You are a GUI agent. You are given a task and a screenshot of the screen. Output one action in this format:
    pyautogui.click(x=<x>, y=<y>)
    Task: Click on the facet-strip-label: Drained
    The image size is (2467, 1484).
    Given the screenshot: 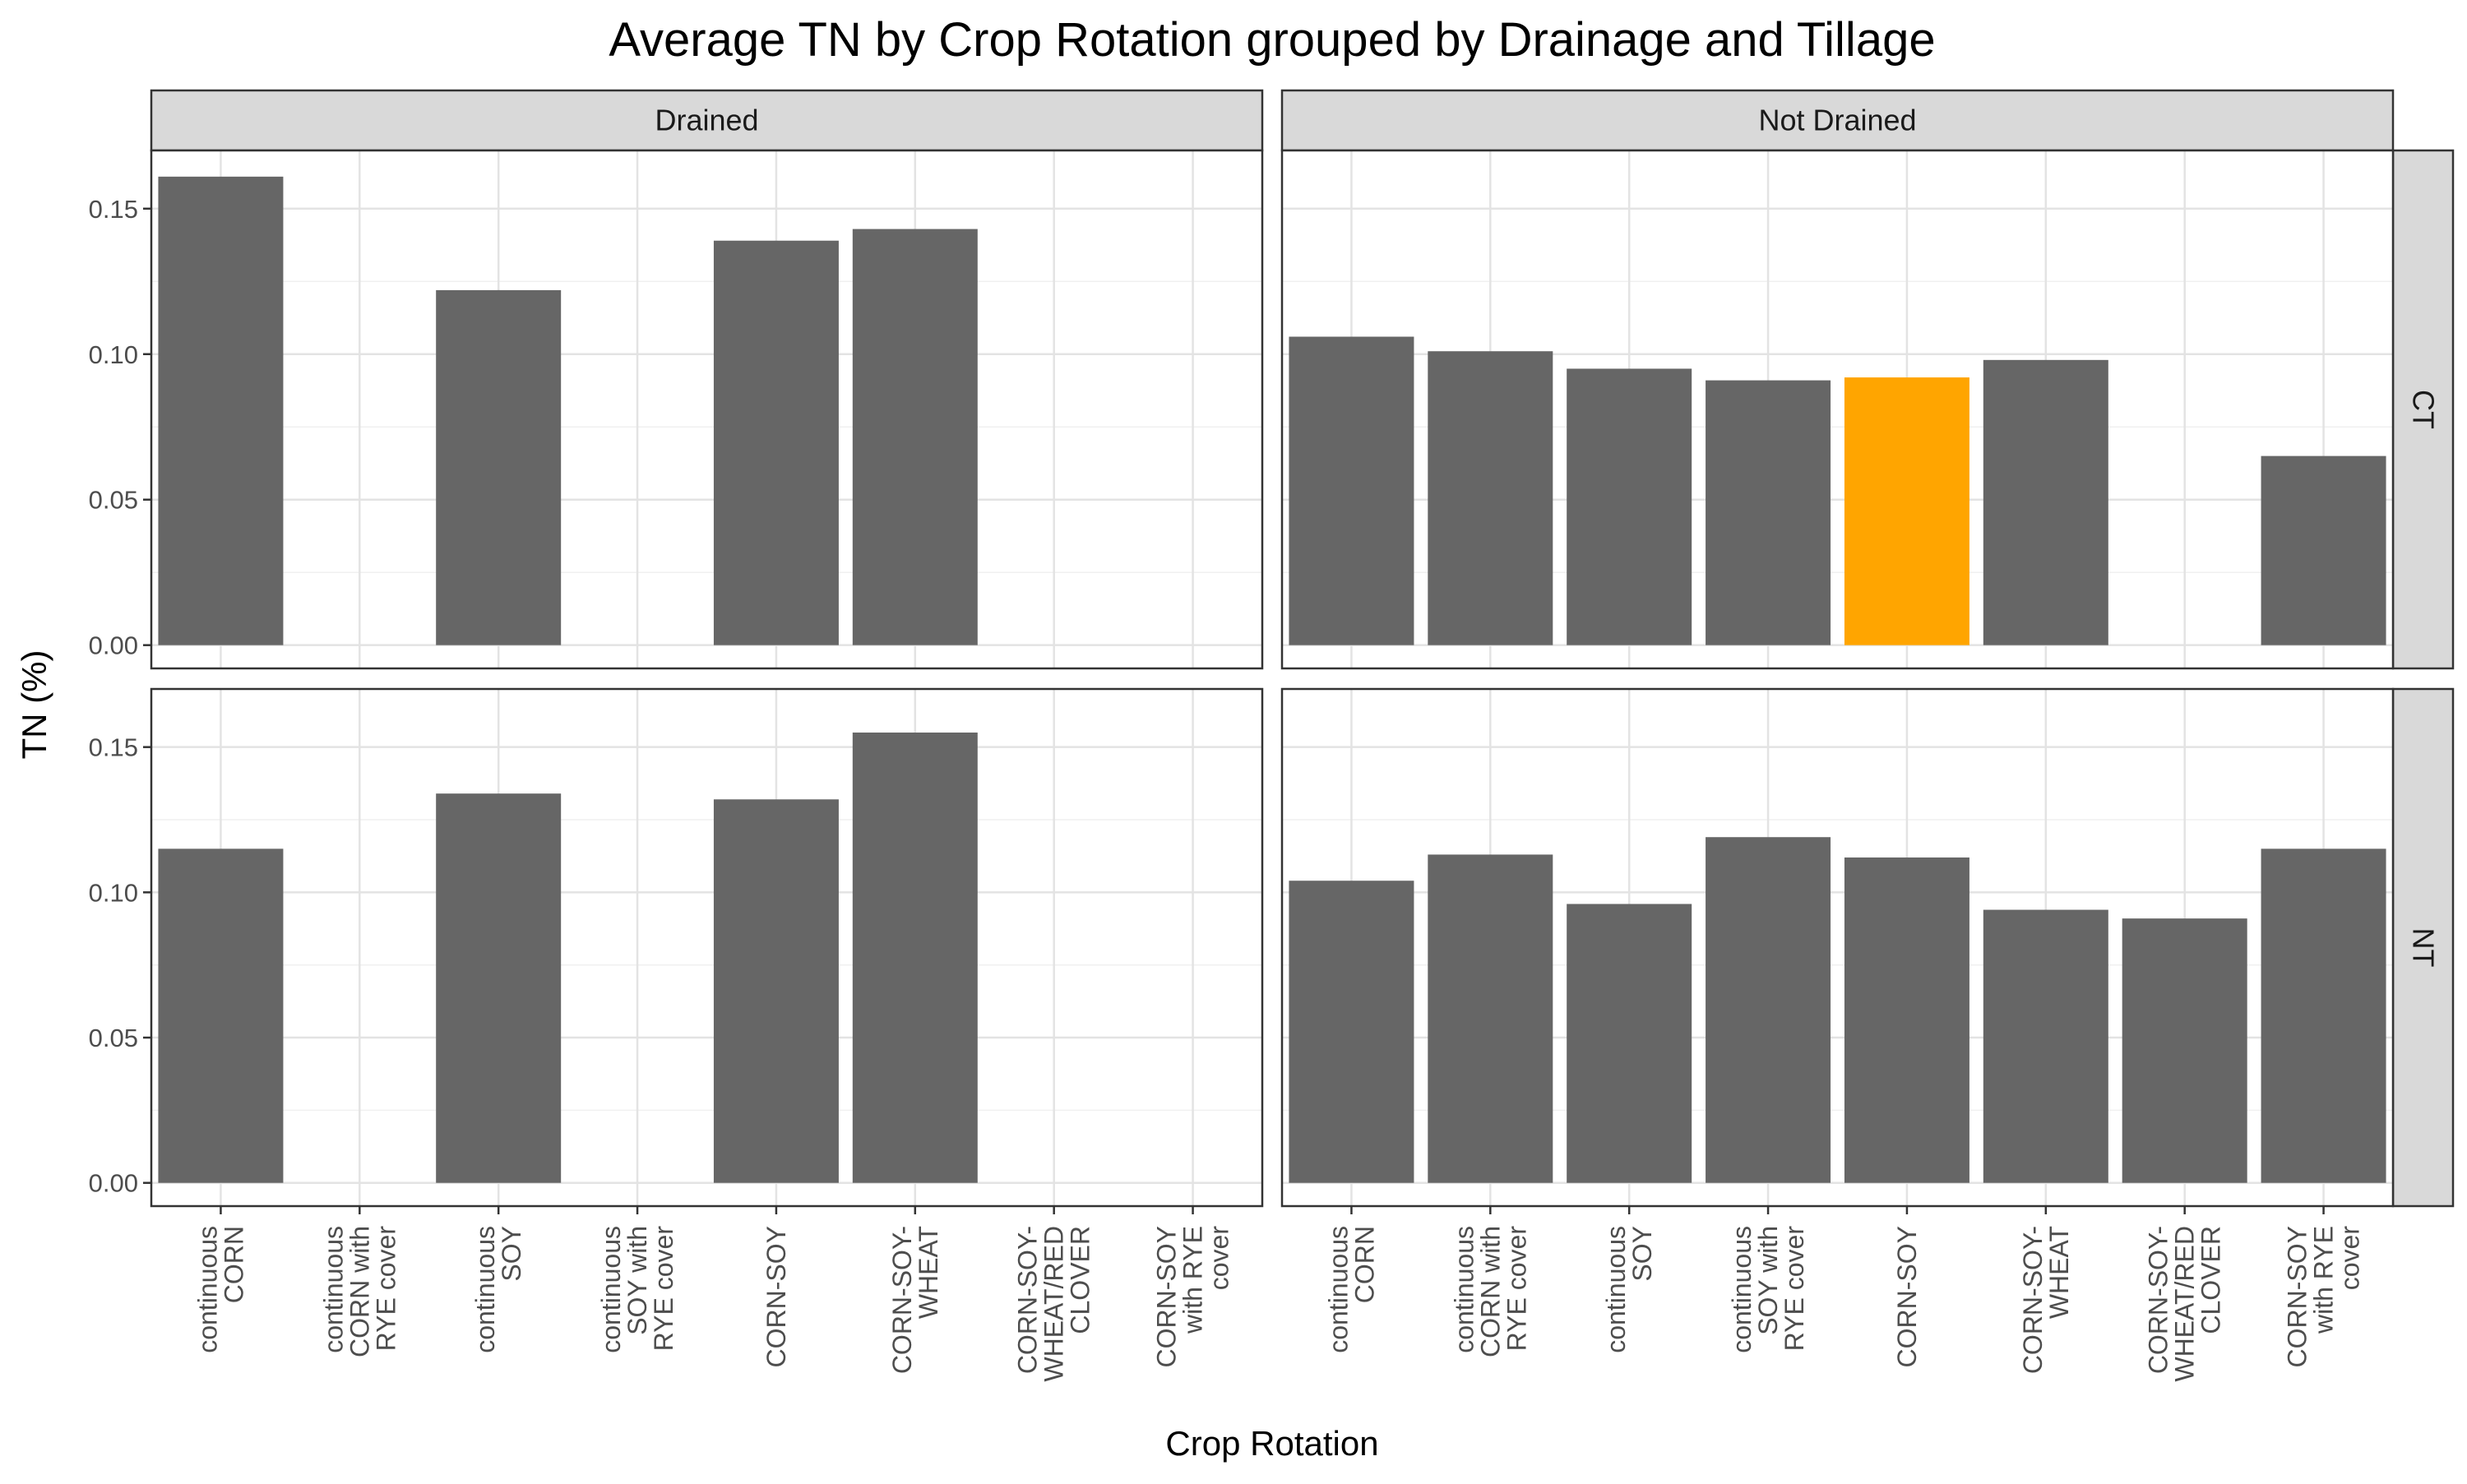 What is the action you would take?
    pyautogui.click(x=706, y=121)
    